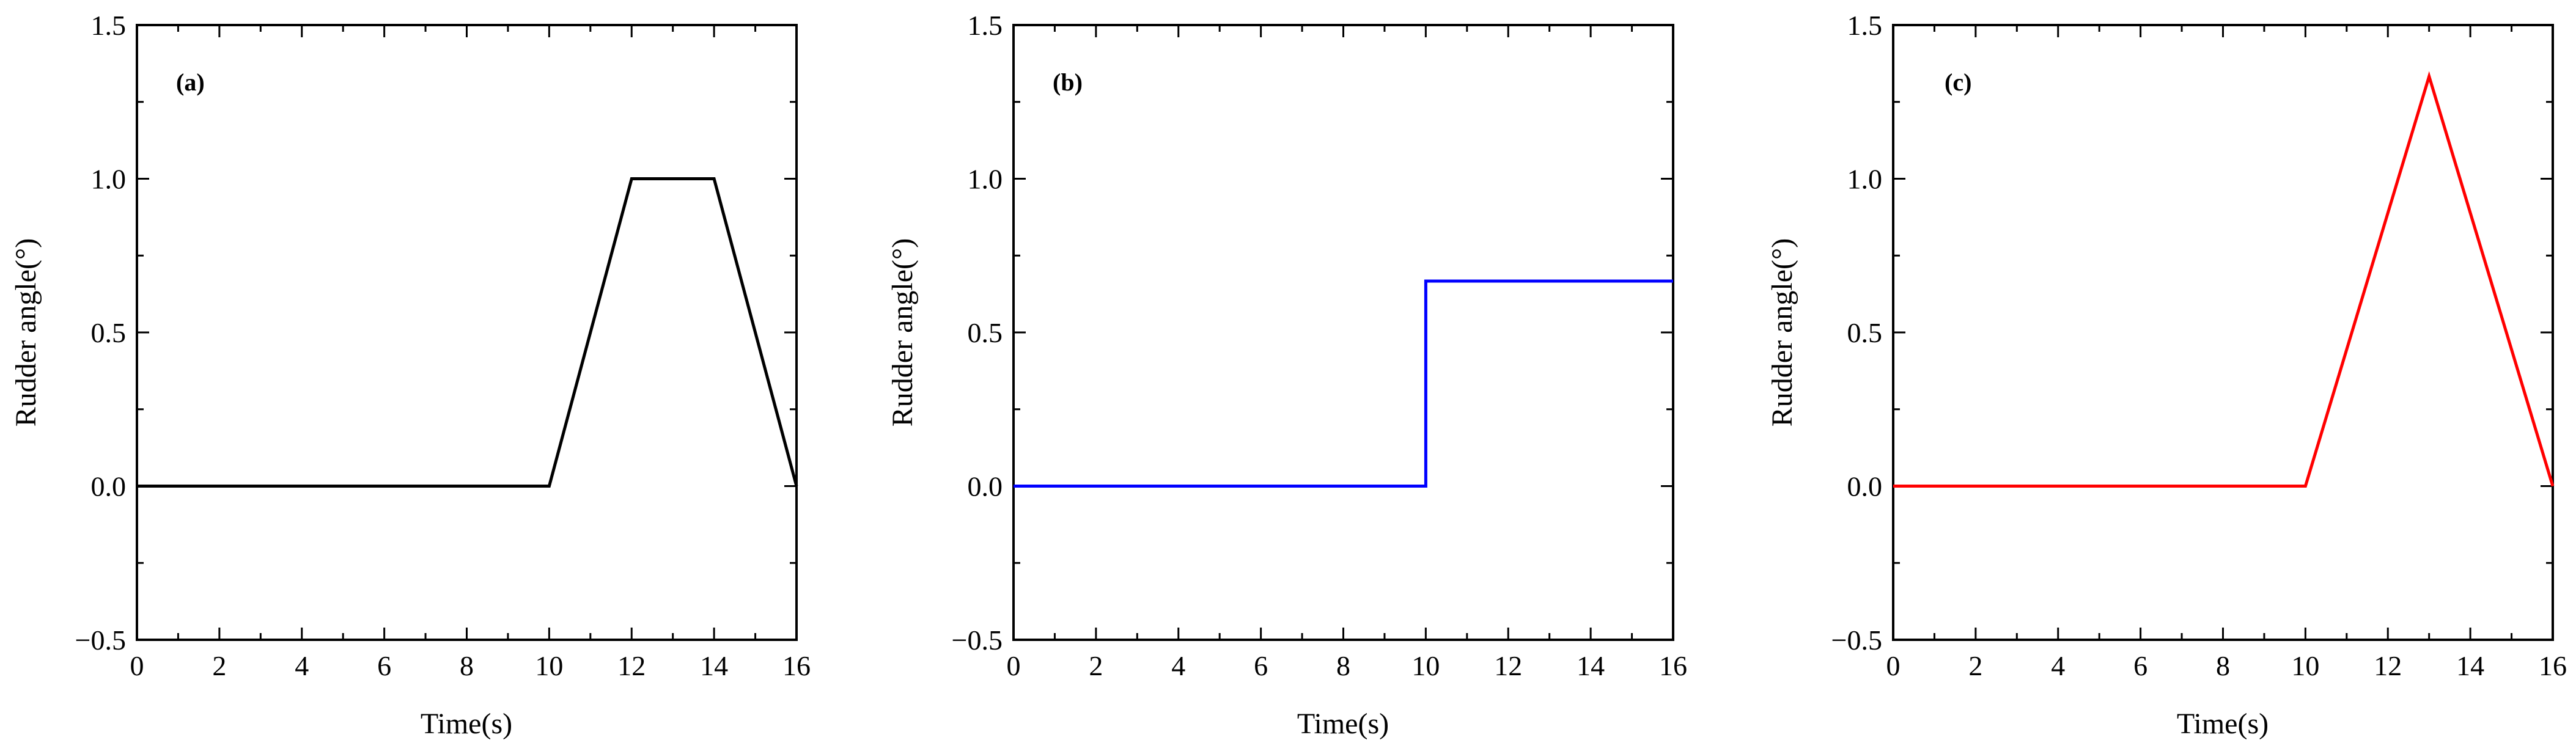 This screenshot has height=751, width=2576. Describe the element at coordinates (1958, 82) in the screenshot. I see `panel-label: (c)` at that location.